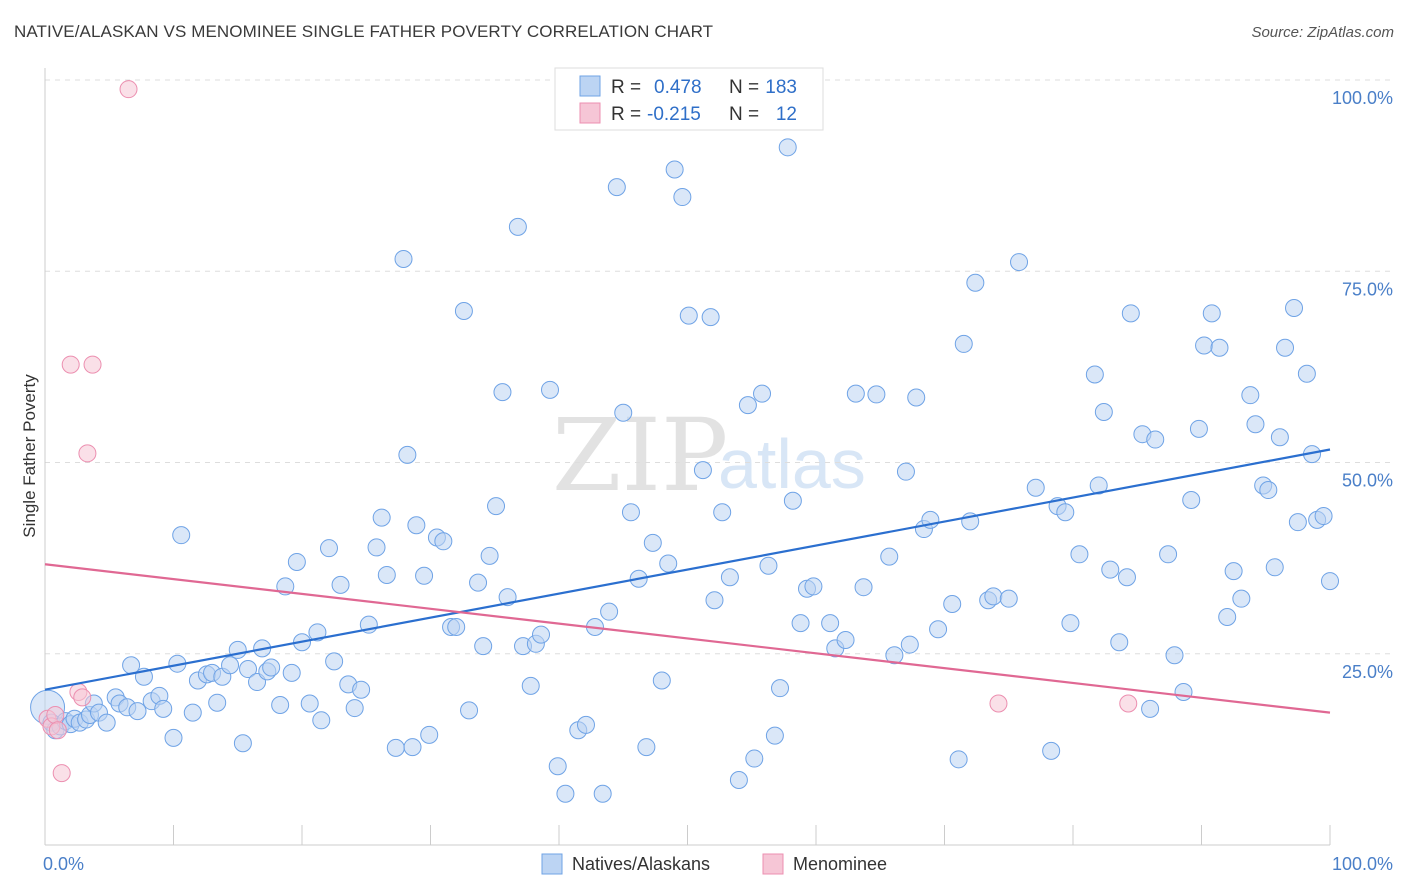 The height and width of the screenshot is (892, 1406). What do you see at coordinates (590, 86) in the screenshot?
I see `legend-swatch-native` at bounding box center [590, 86].